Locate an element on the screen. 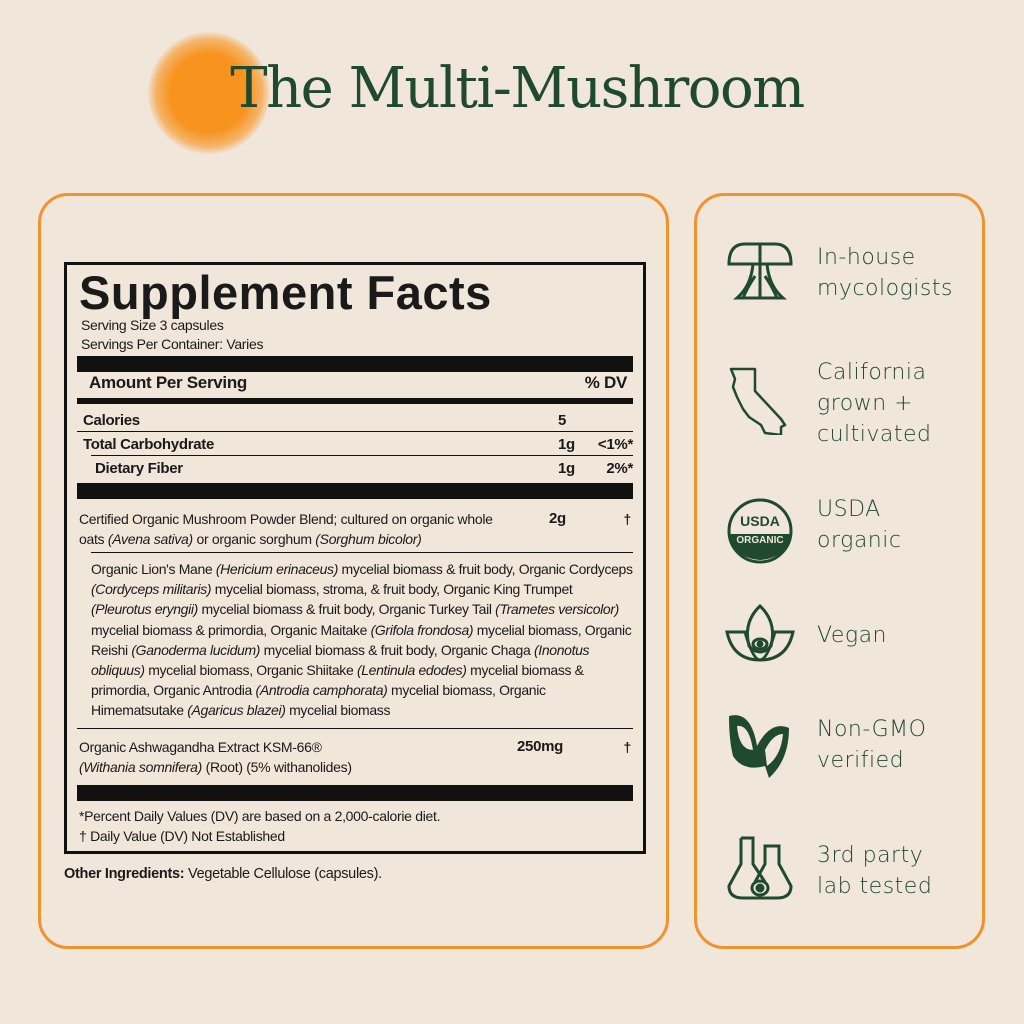 The height and width of the screenshot is (1024, 1024). line: 3rd party is located at coordinates (870, 855).